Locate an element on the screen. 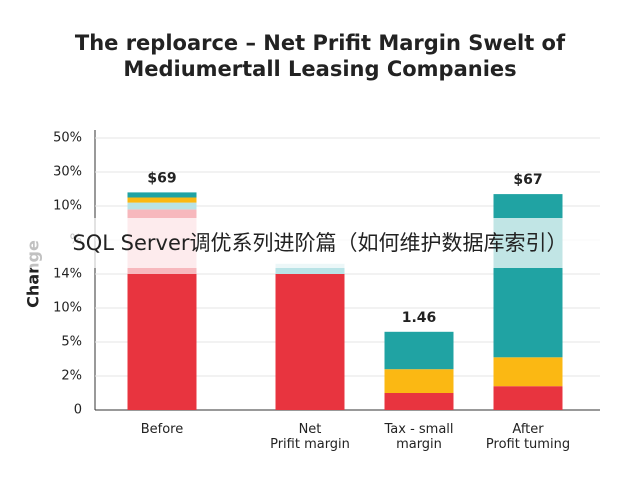 The height and width of the screenshot is (480, 640). y-tick-label: 0 is located at coordinates (78, 410).